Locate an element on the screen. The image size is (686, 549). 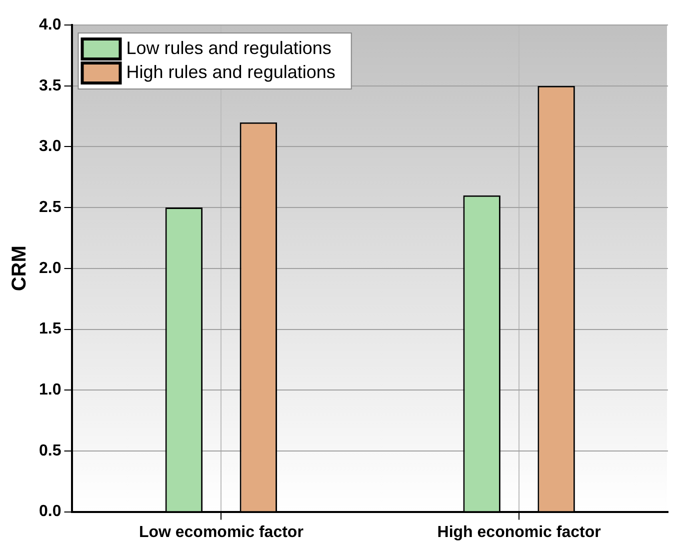
y-tick-label: 2.5 is located at coordinates (50, 207).